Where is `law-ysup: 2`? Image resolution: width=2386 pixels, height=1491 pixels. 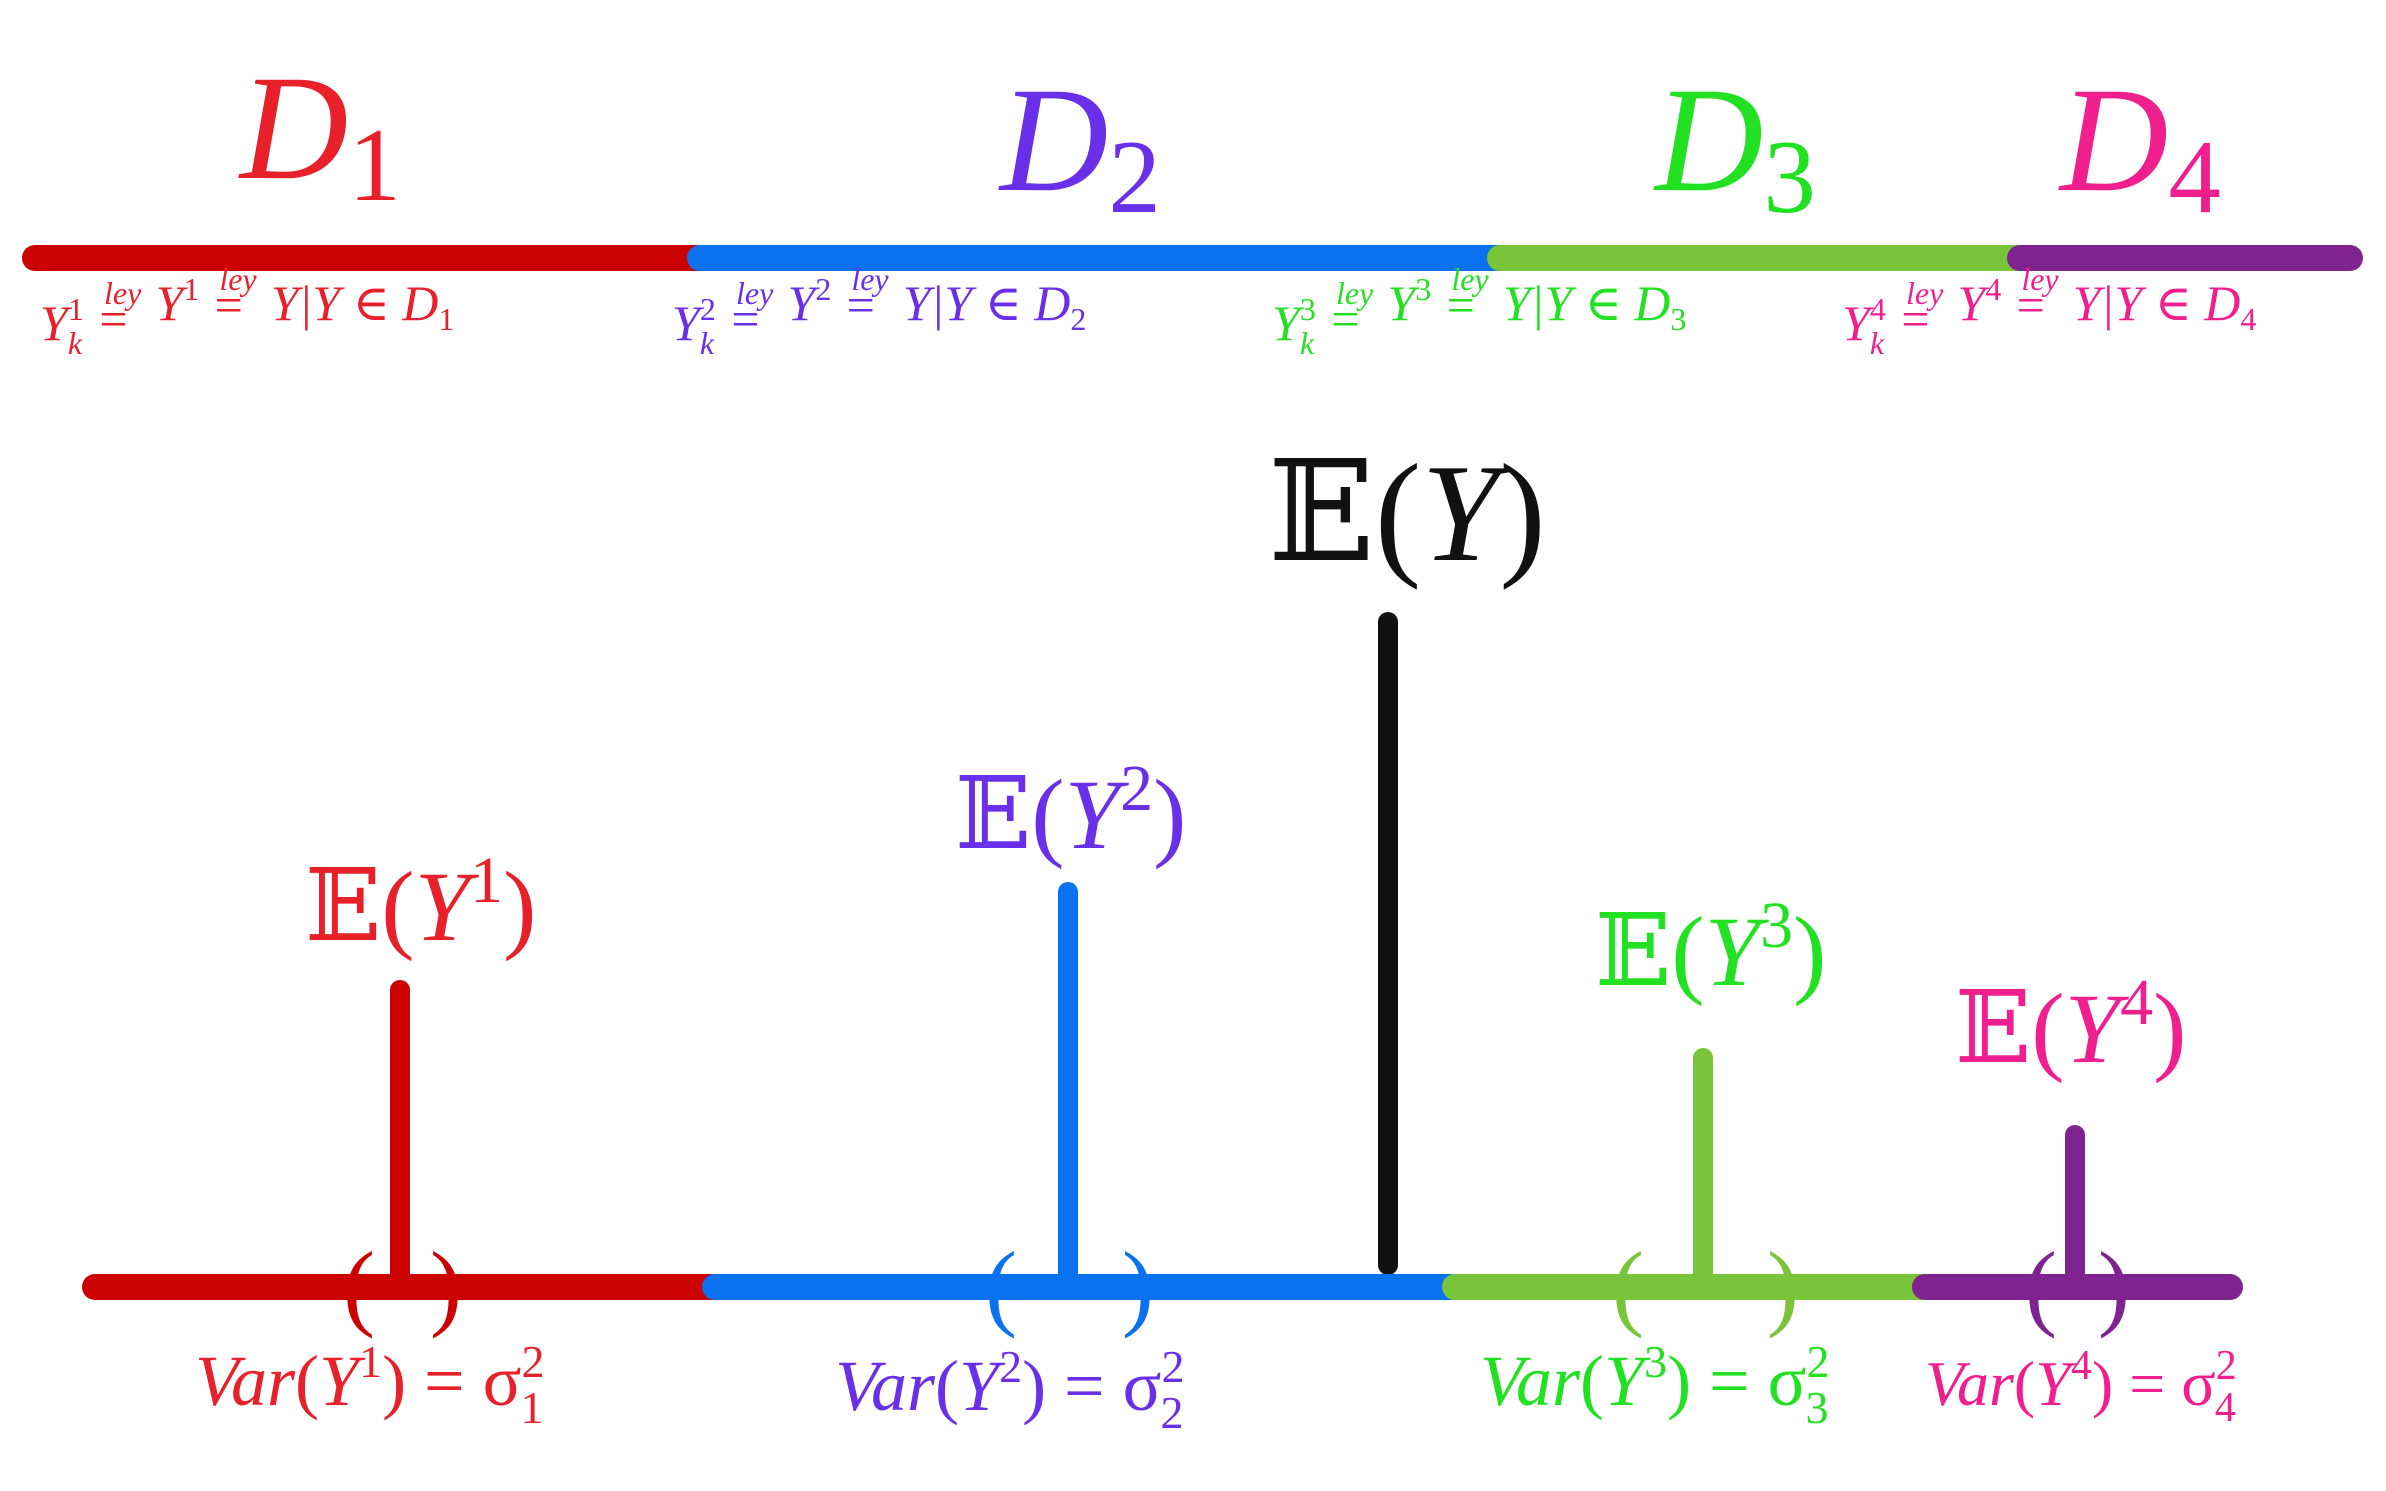 law-ysup: 2 is located at coordinates (823, 289).